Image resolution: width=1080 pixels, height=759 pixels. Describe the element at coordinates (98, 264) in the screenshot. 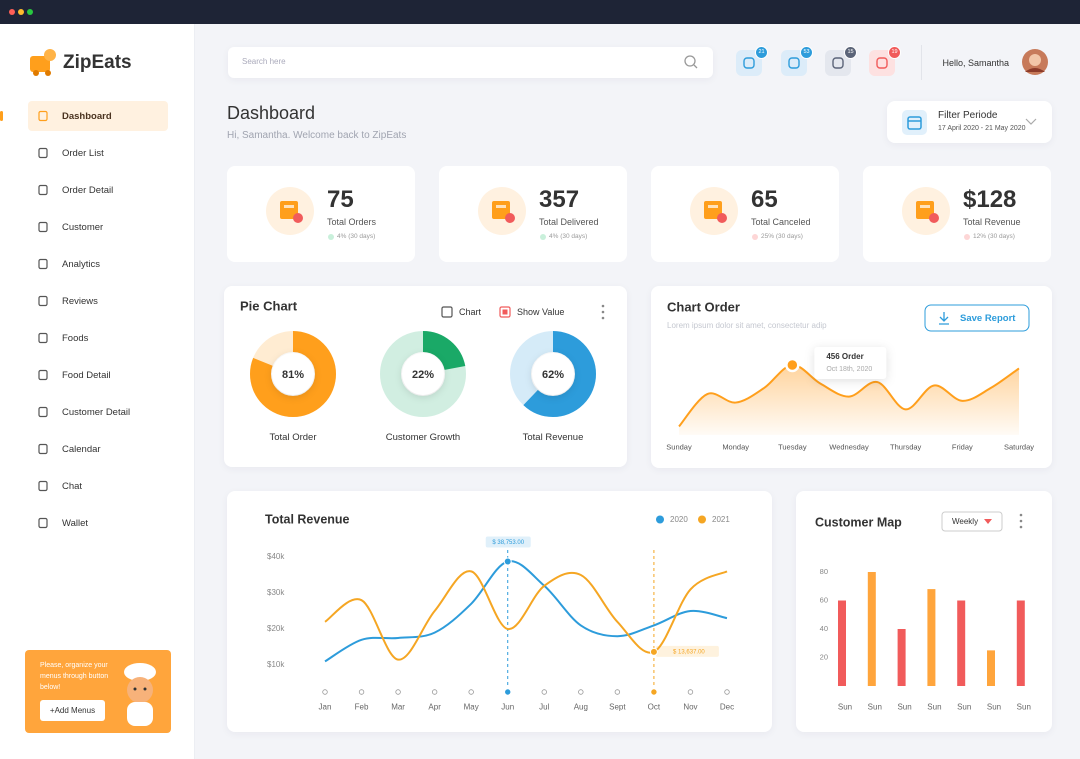

I see `nav-item: Analytics` at that location.